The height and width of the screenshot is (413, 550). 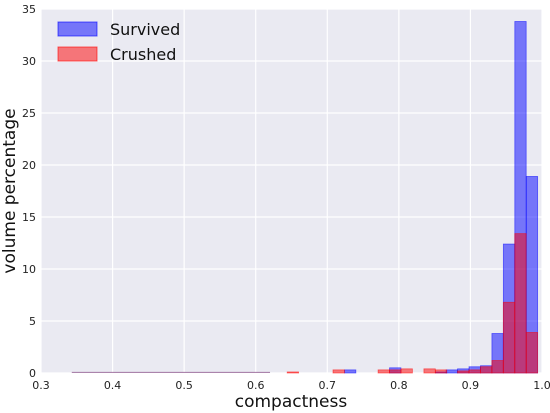 What do you see at coordinates (29, 9) in the screenshot?
I see `y-tick-label: 35` at bounding box center [29, 9].